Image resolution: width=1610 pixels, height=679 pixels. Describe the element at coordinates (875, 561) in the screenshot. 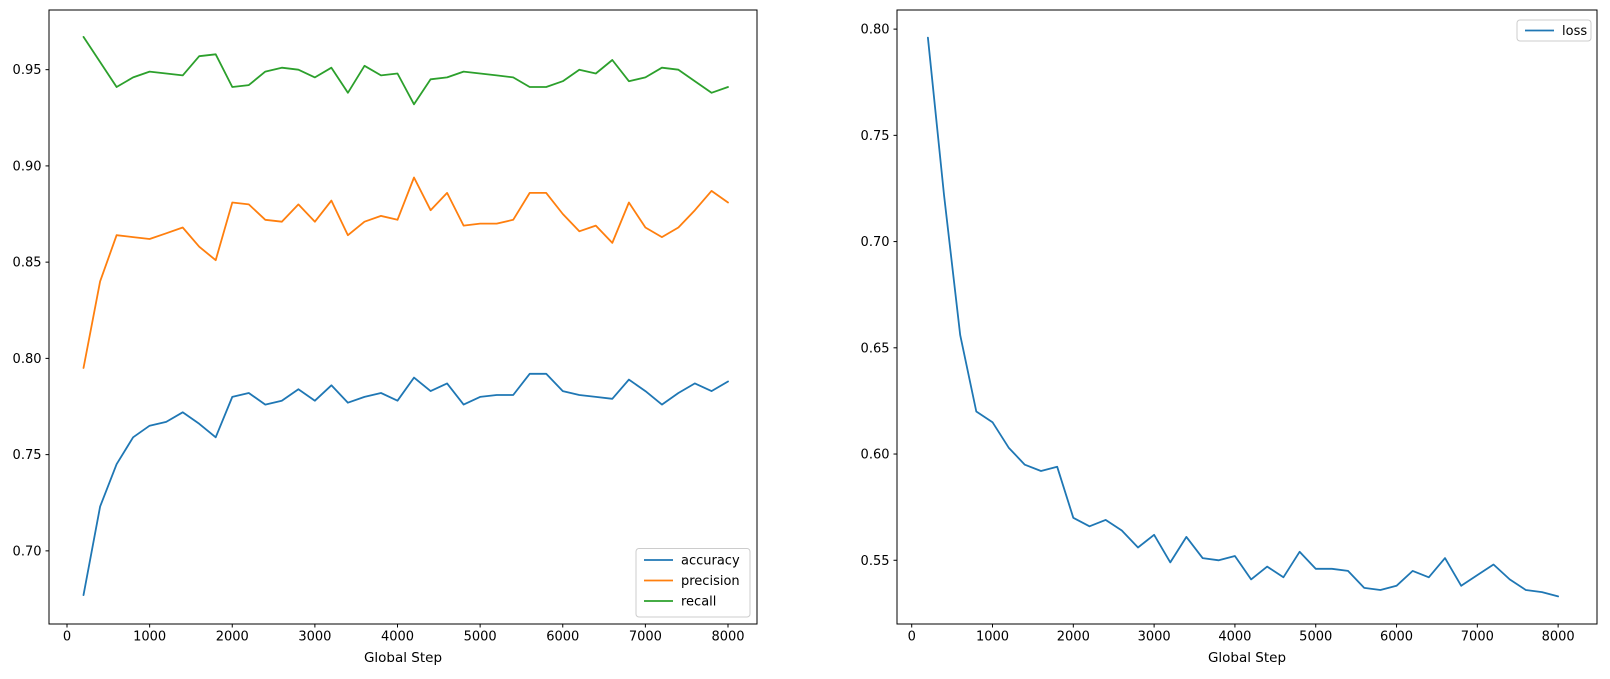

I see `y-tick-label: 0.55` at that location.